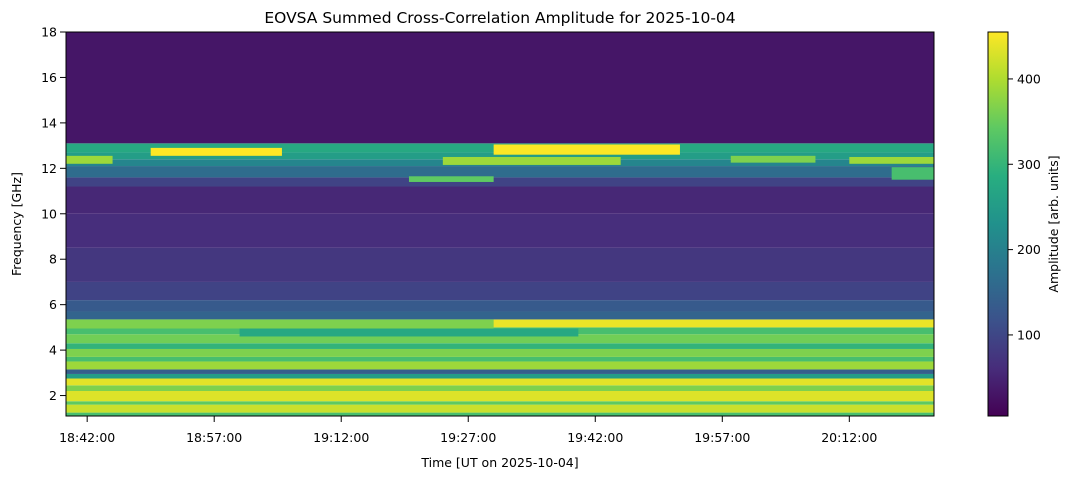 This screenshot has height=483, width=1073. Describe the element at coordinates (53, 304) in the screenshot. I see `y-tick-label: 6` at that location.